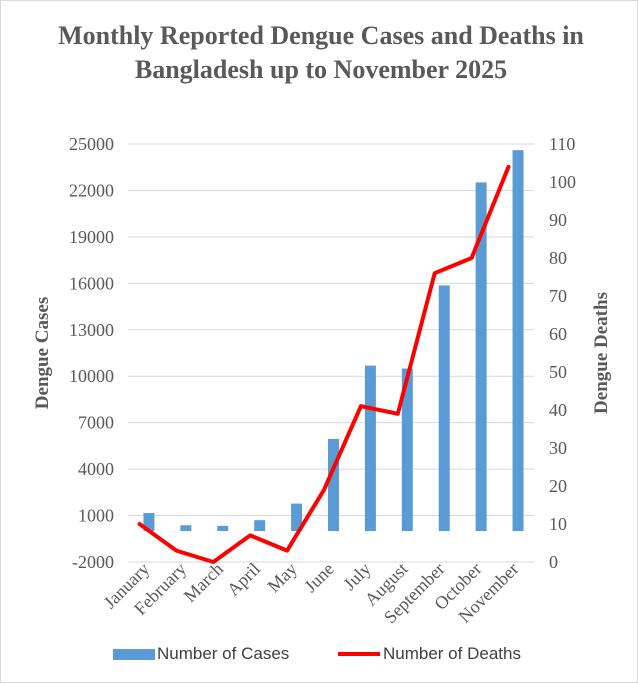  I want to click on bar-july, so click(370, 448).